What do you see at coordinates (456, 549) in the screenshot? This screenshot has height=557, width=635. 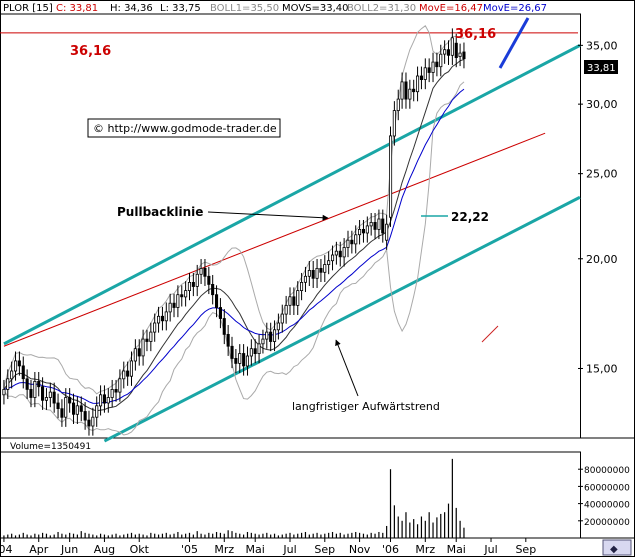 I see `x-tick-label: Mai` at bounding box center [456, 549].